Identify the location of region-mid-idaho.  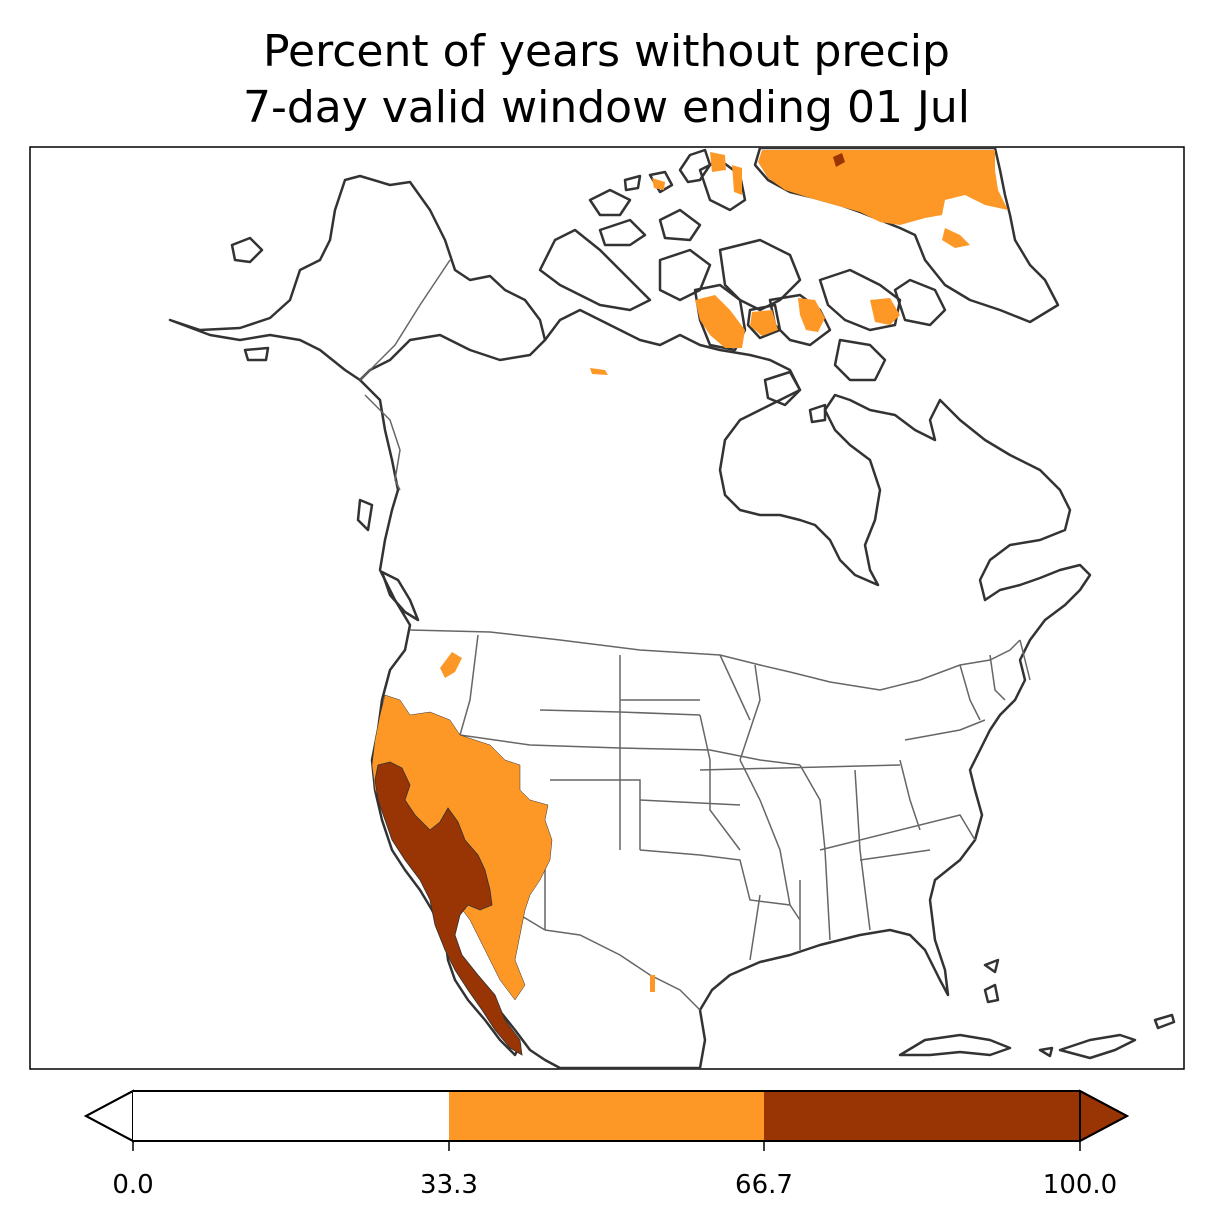
(451, 665).